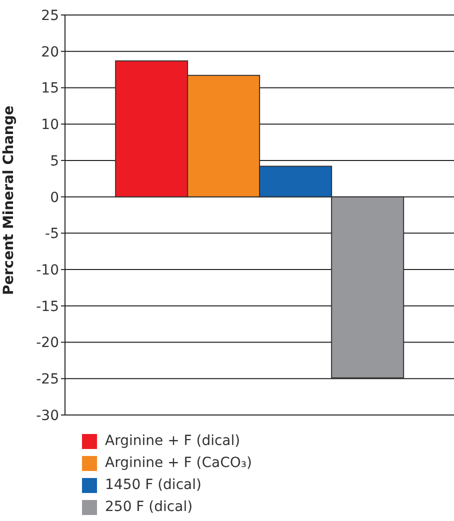 This screenshot has width=454, height=521. What do you see at coordinates (50, 52) in the screenshot?
I see `y-tick-label: 20` at bounding box center [50, 52].